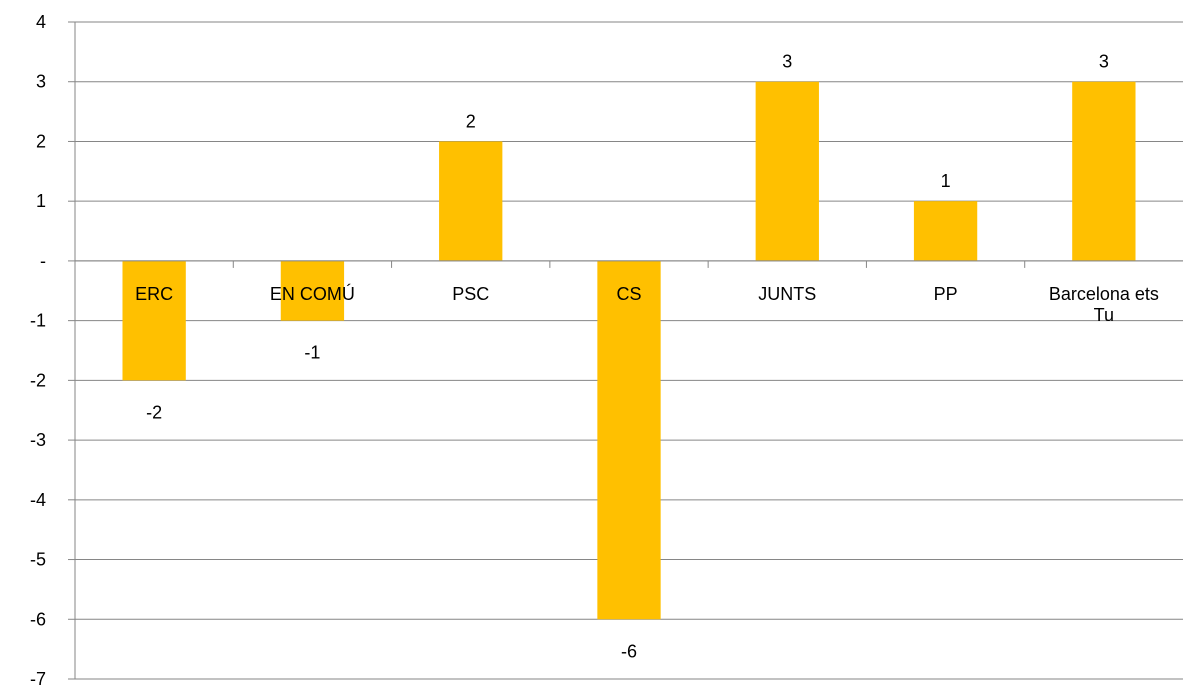 Image resolution: width=1184 pixels, height=688 pixels. What do you see at coordinates (38, 440) in the screenshot?
I see `y-tick-label: -3` at bounding box center [38, 440].